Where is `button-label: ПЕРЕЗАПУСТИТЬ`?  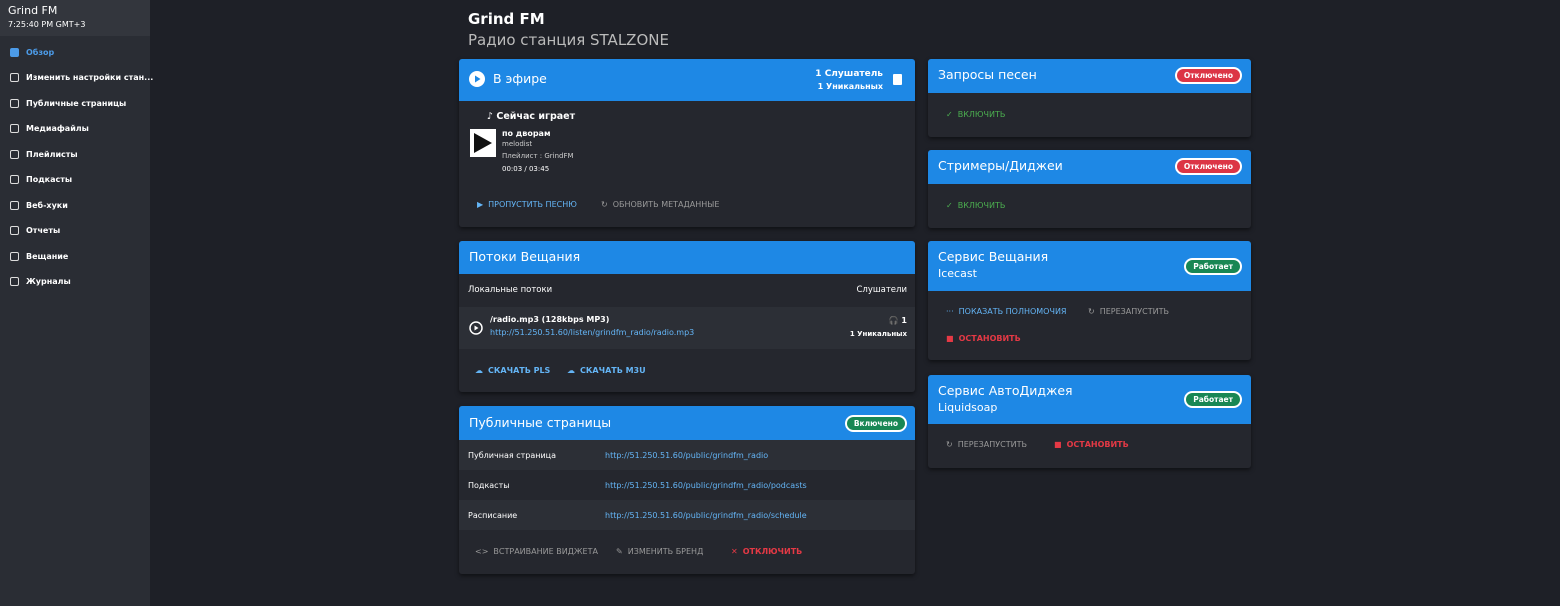
button-label: ПЕРЕЗАПУСТИТЬ is located at coordinates (992, 444).